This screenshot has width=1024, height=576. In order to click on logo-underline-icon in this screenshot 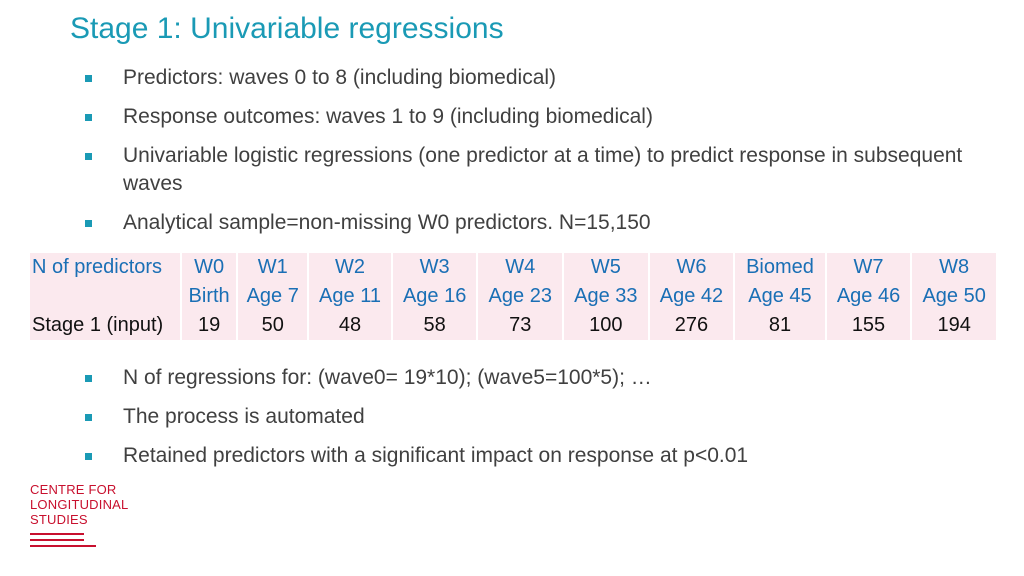, I will do `click(79, 540)`.